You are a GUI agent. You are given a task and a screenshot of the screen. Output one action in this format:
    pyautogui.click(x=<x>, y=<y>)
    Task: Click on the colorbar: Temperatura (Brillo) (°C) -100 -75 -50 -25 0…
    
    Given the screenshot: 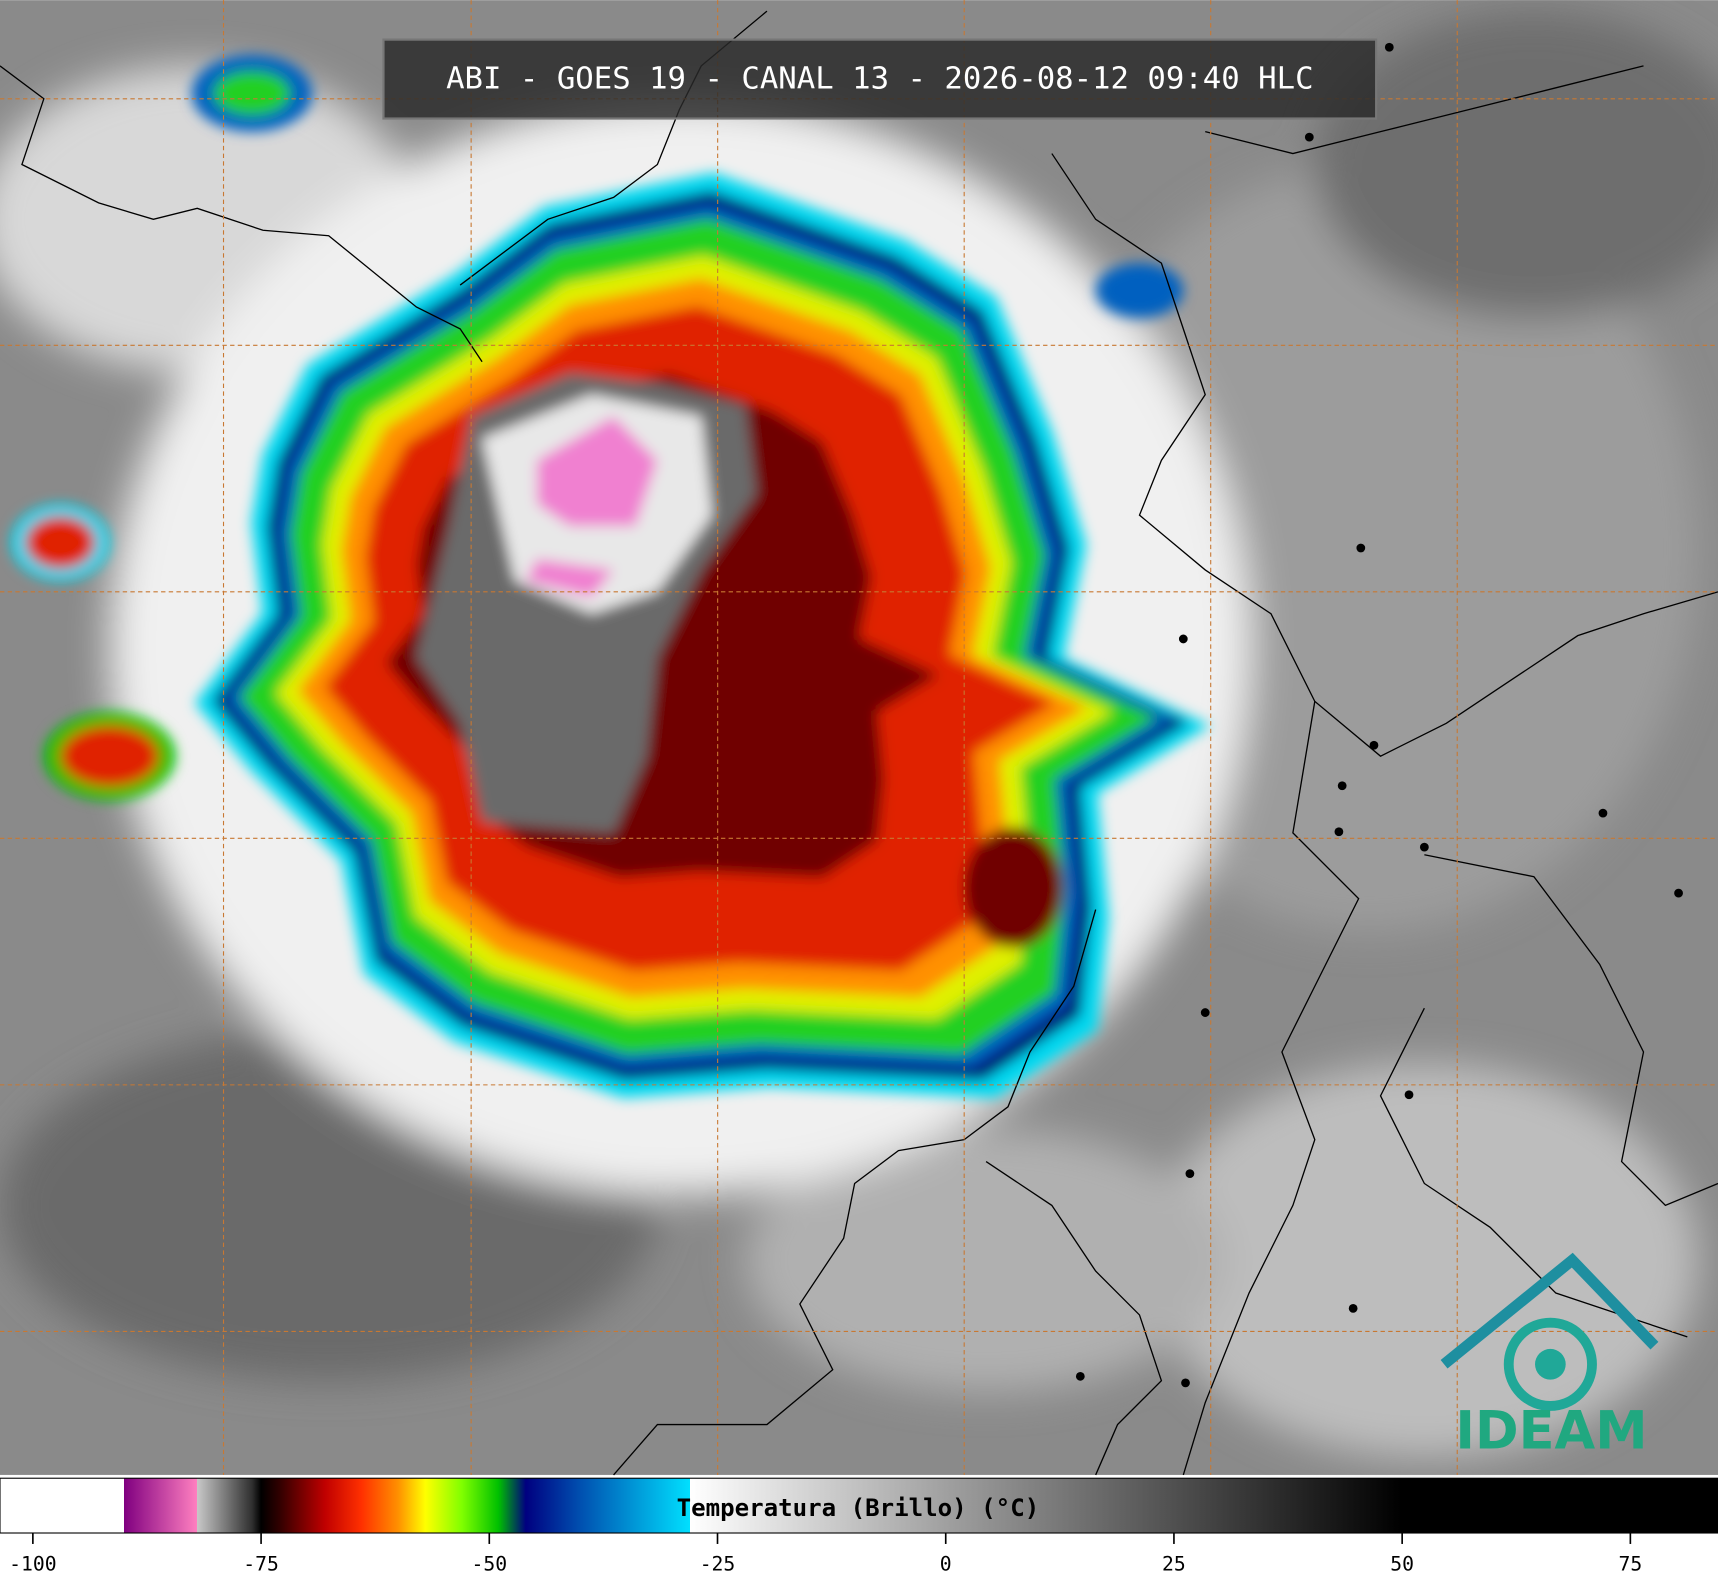 What is the action you would take?
    pyautogui.click(x=859, y=1526)
    